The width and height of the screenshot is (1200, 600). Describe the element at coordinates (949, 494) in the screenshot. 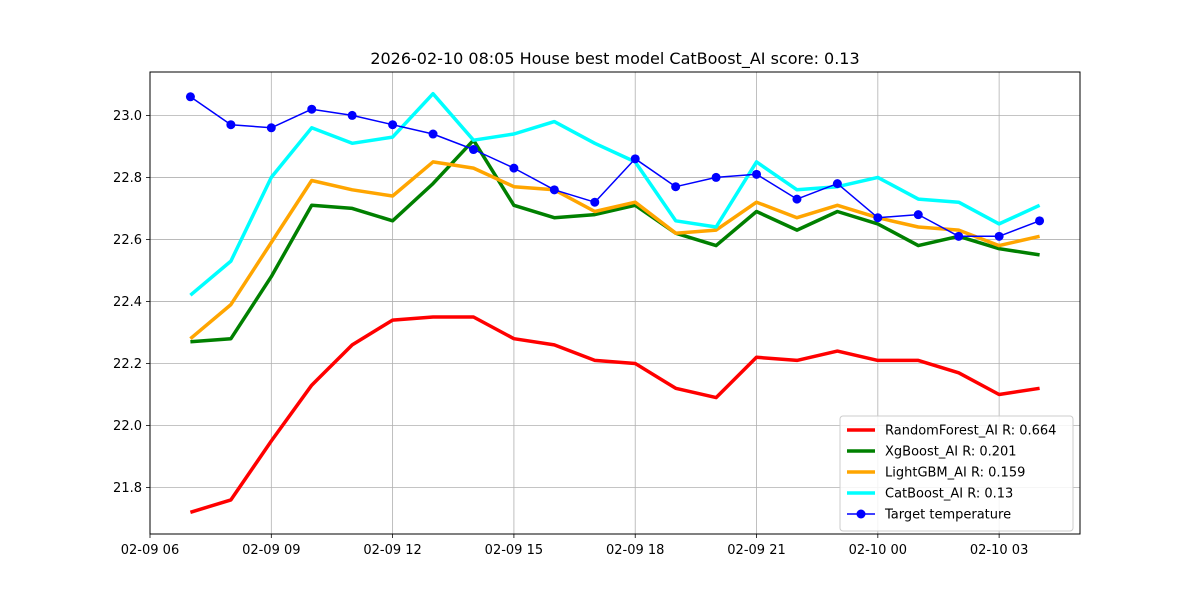

I see `legend-label: CatBoost_AI R: 0.13` at that location.